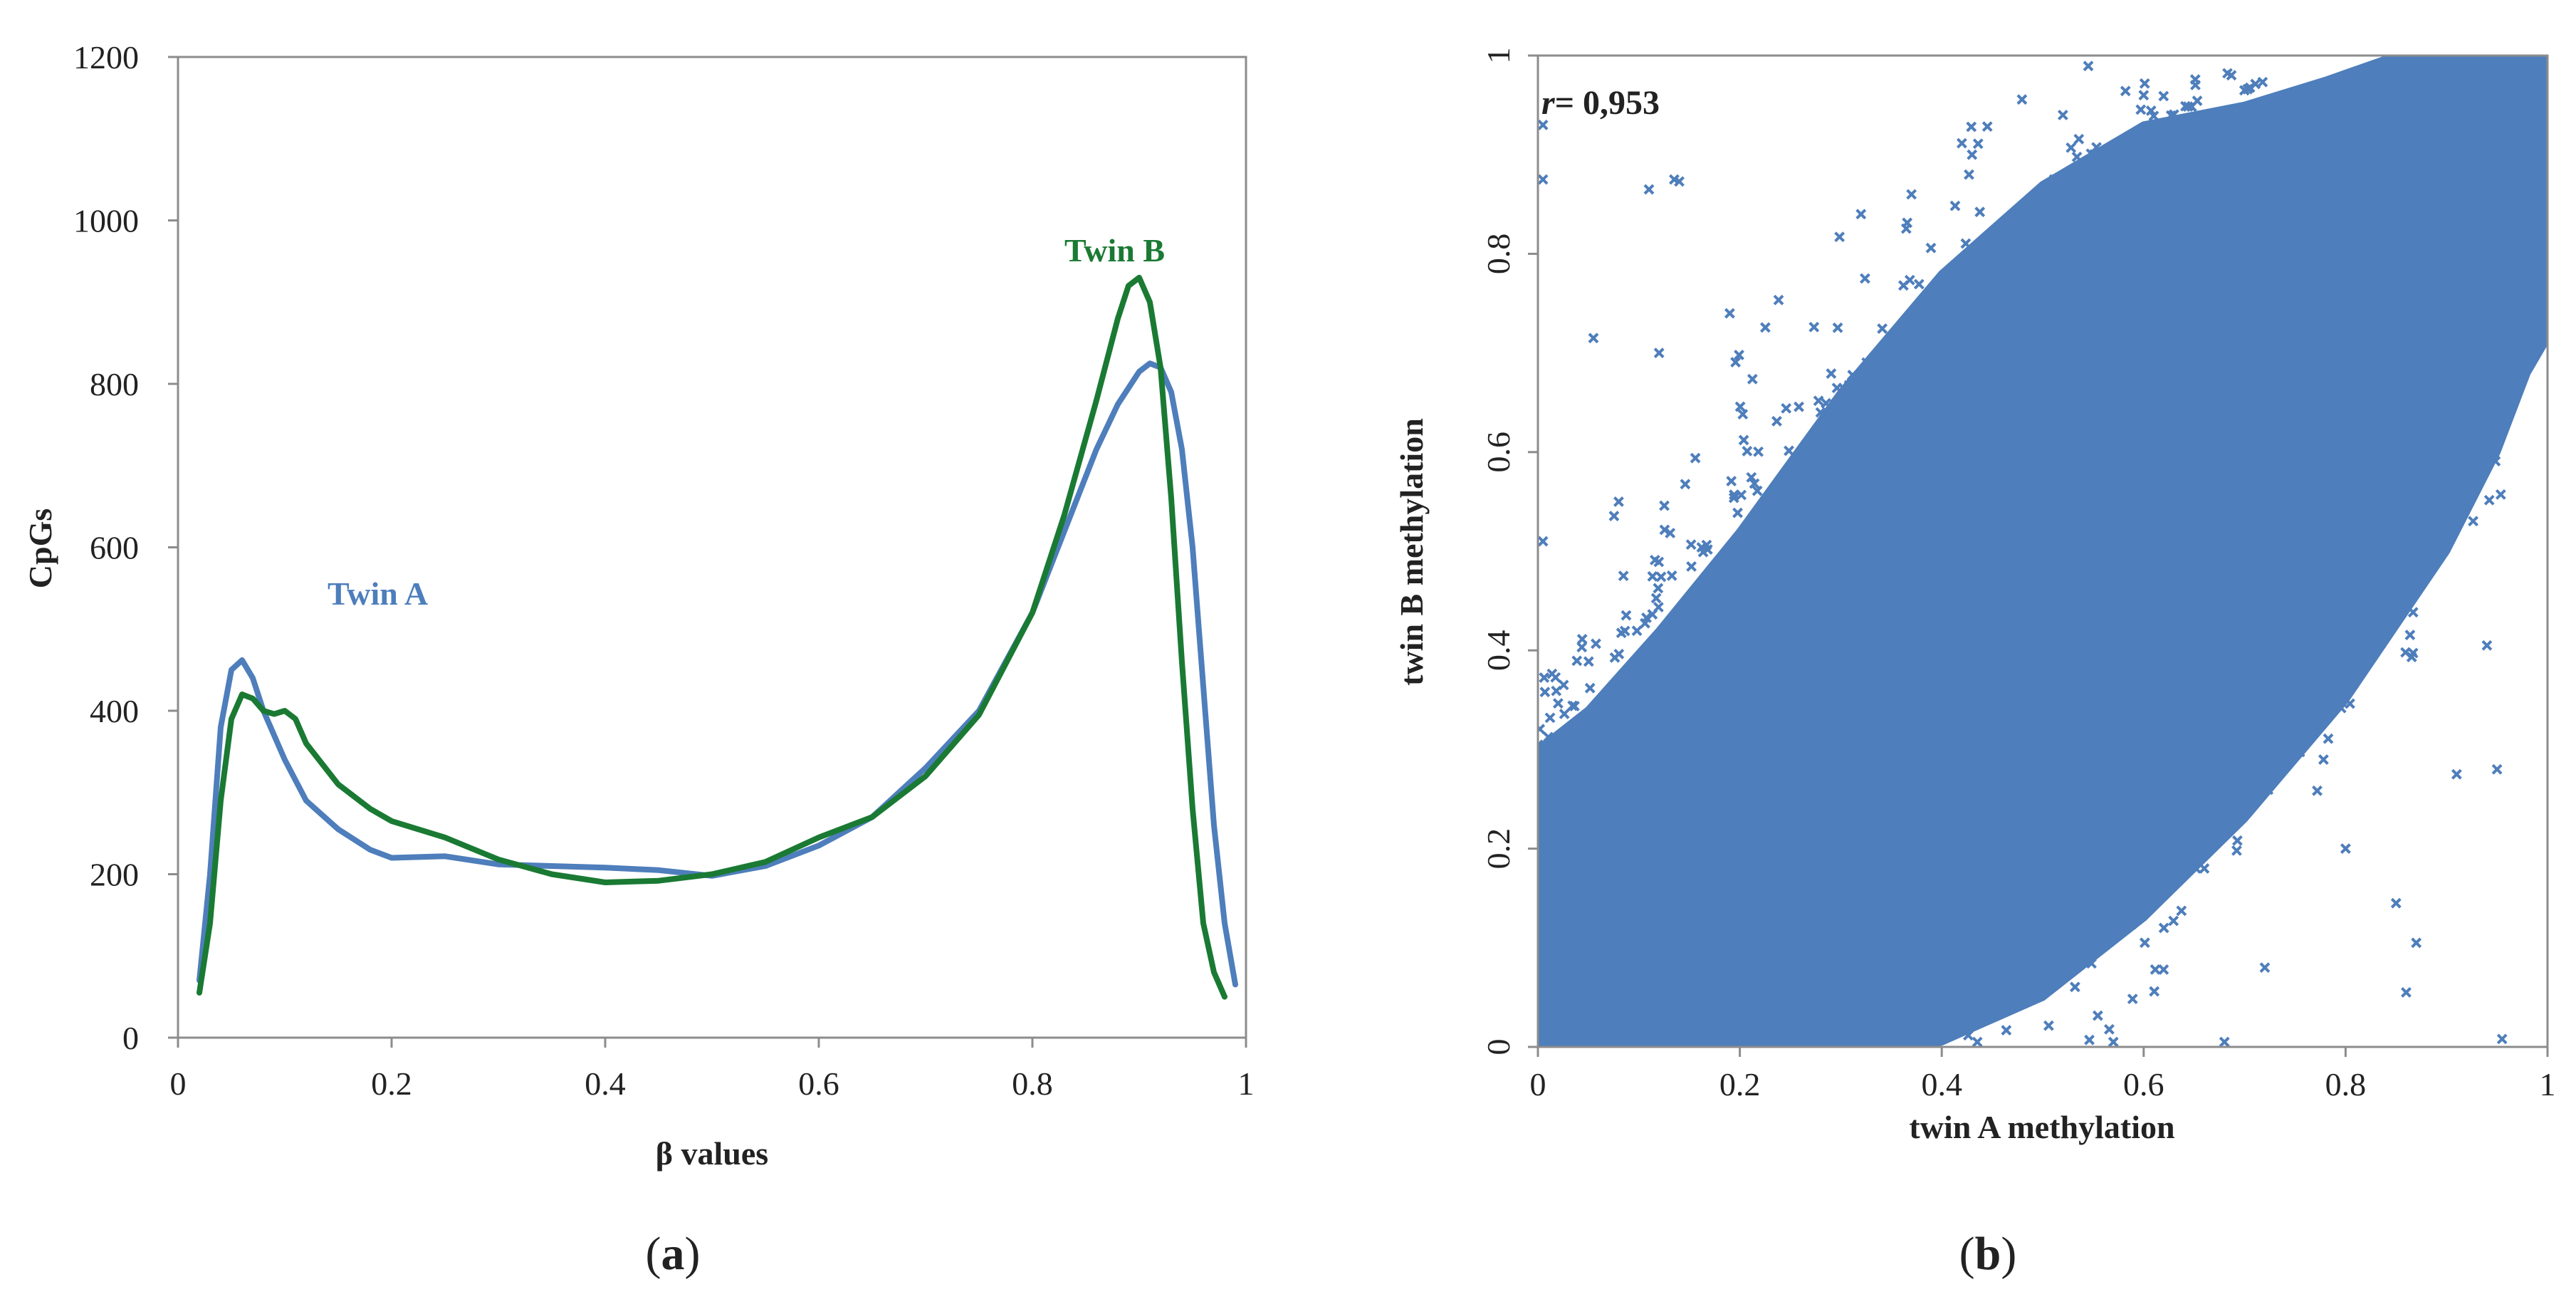 The width and height of the screenshot is (2576, 1309). I want to click on y-tick-label: 600, so click(114, 548).